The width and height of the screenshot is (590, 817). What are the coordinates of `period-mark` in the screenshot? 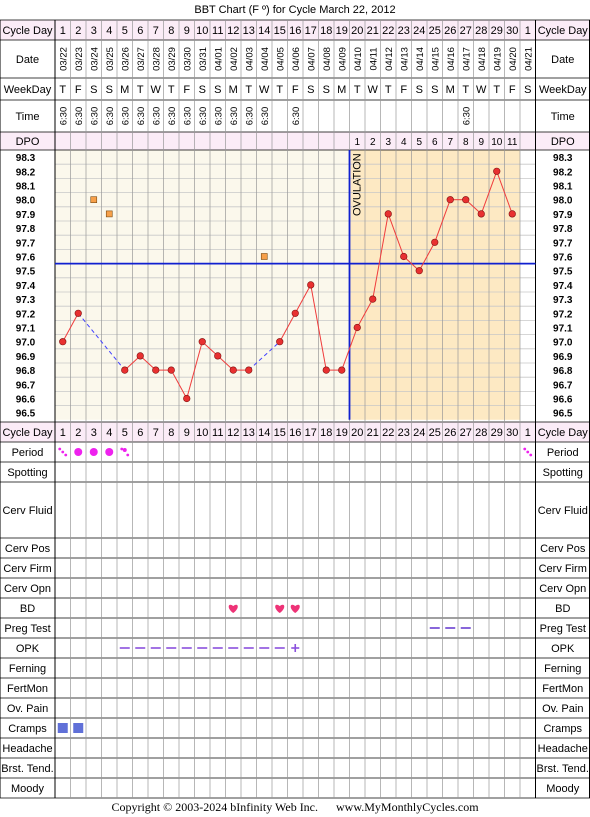 It's located at (78, 452).